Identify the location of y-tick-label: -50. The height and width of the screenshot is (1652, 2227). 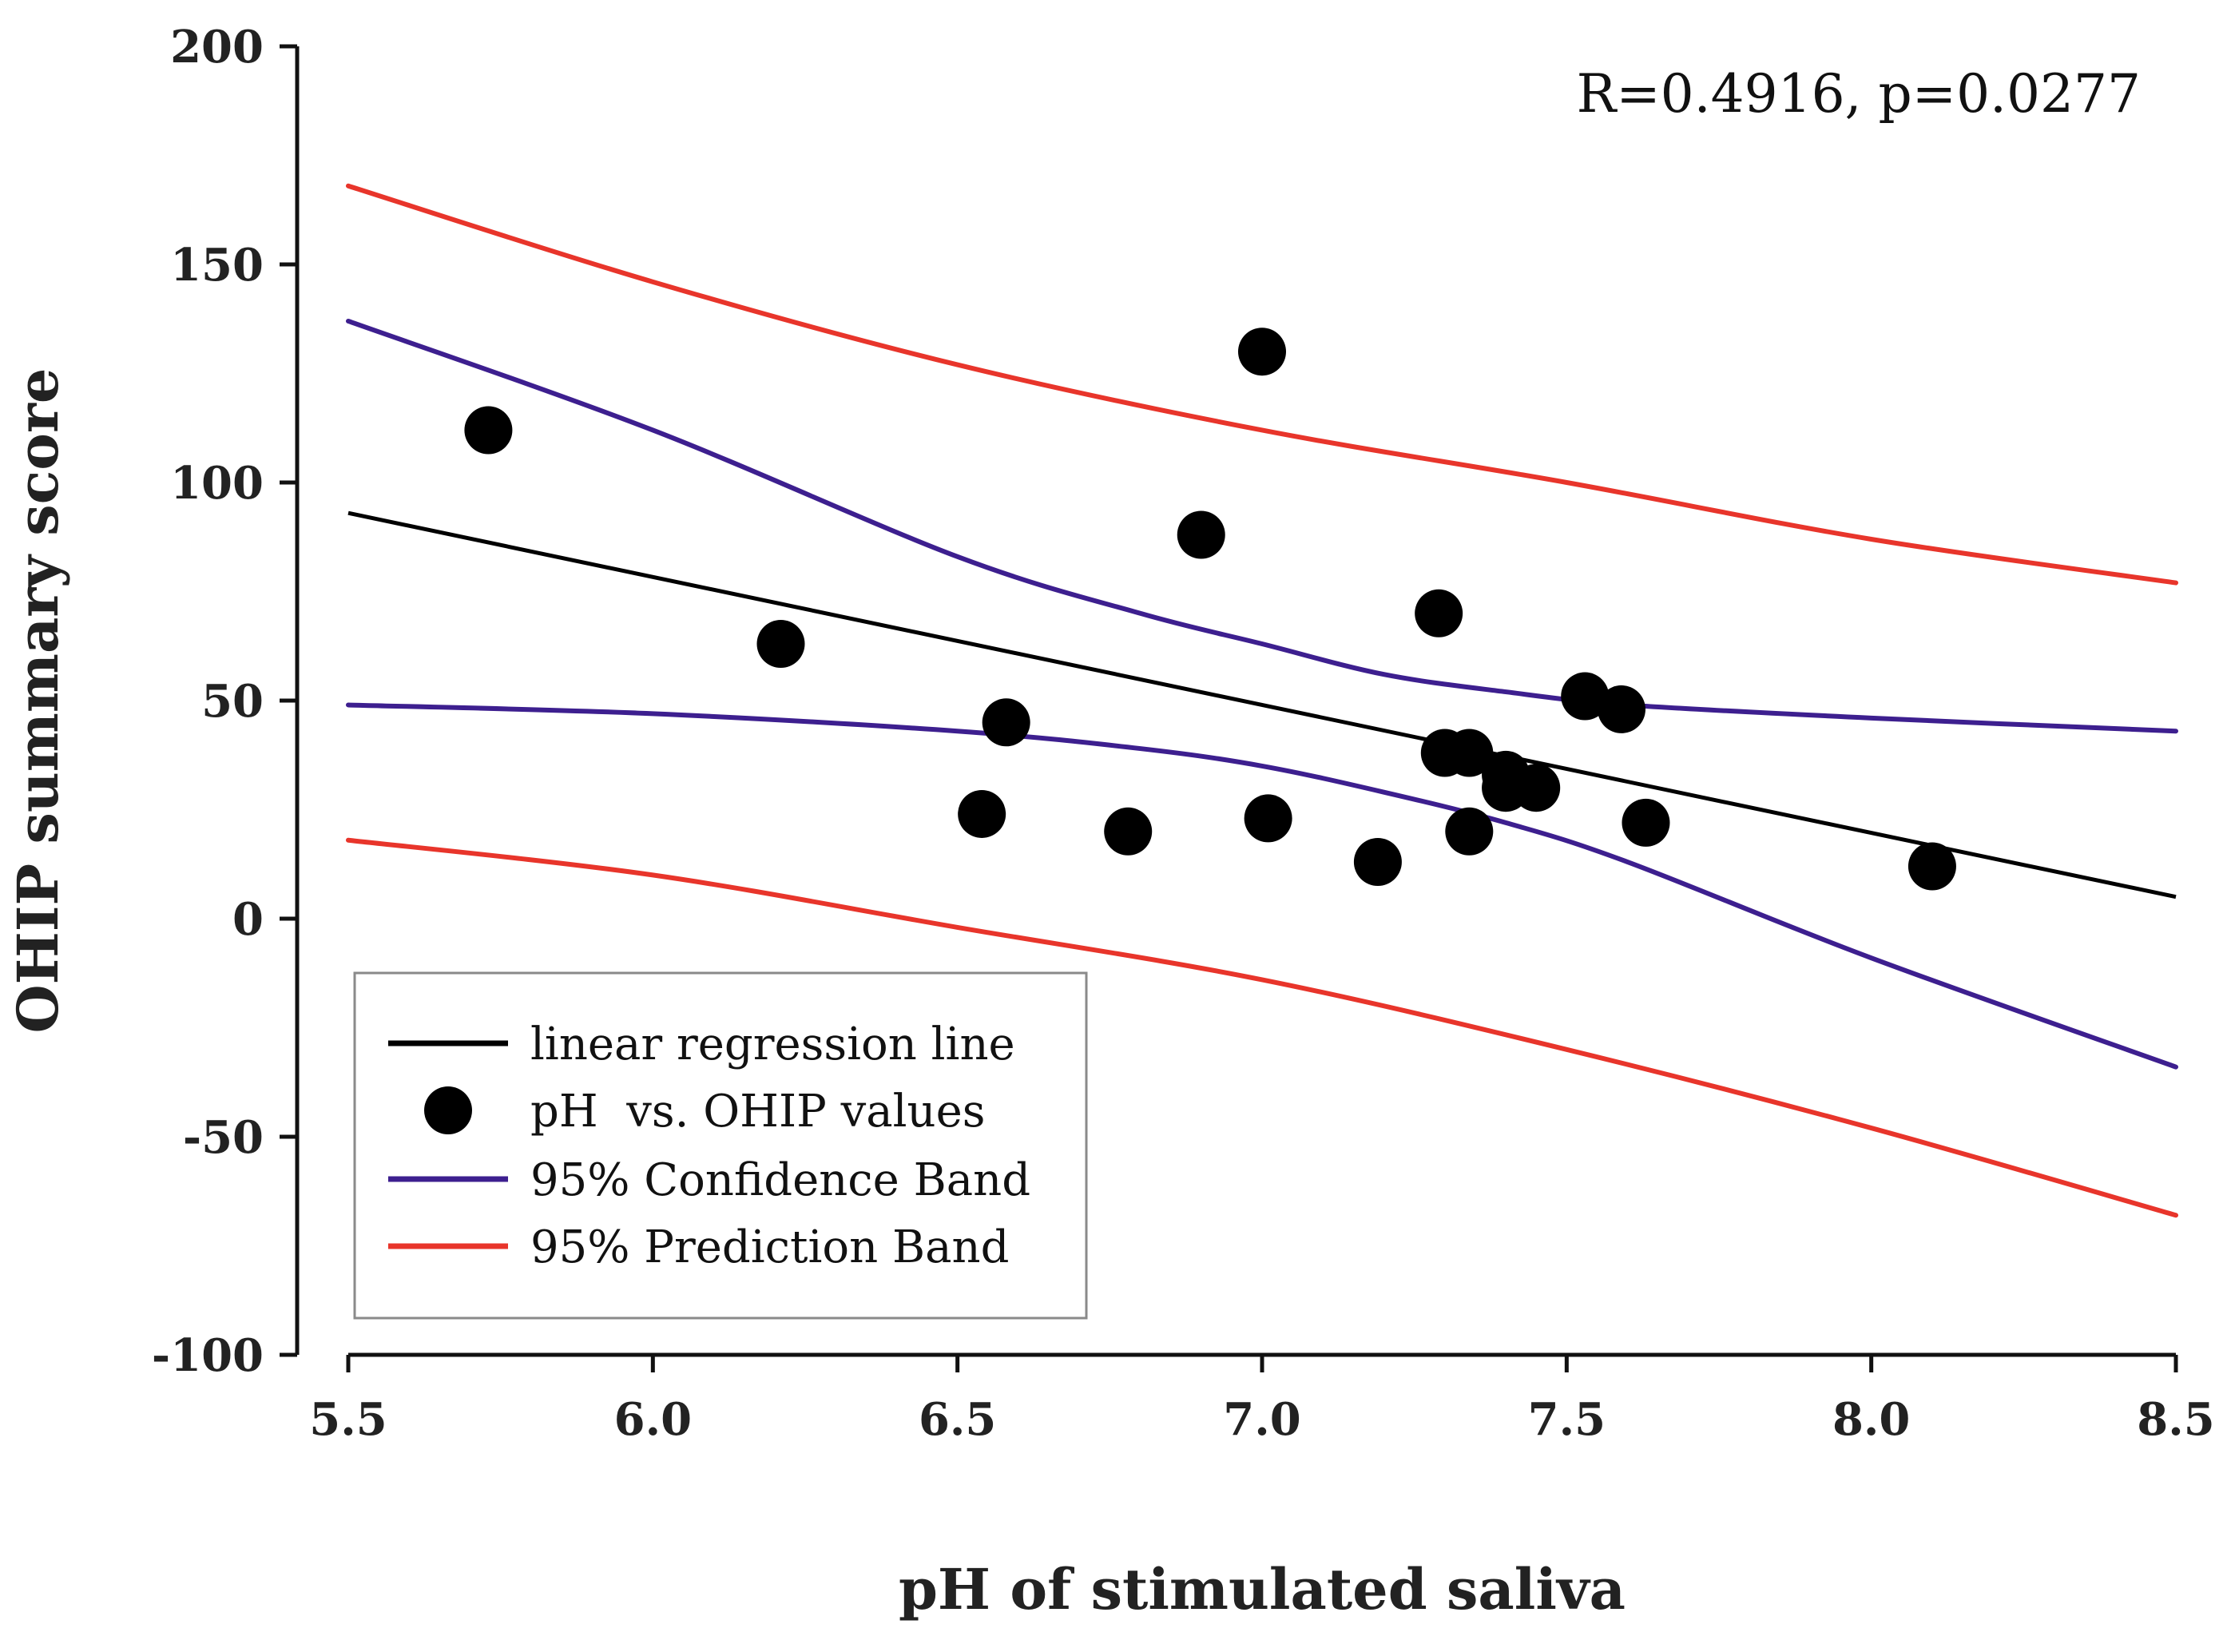
(224, 1137).